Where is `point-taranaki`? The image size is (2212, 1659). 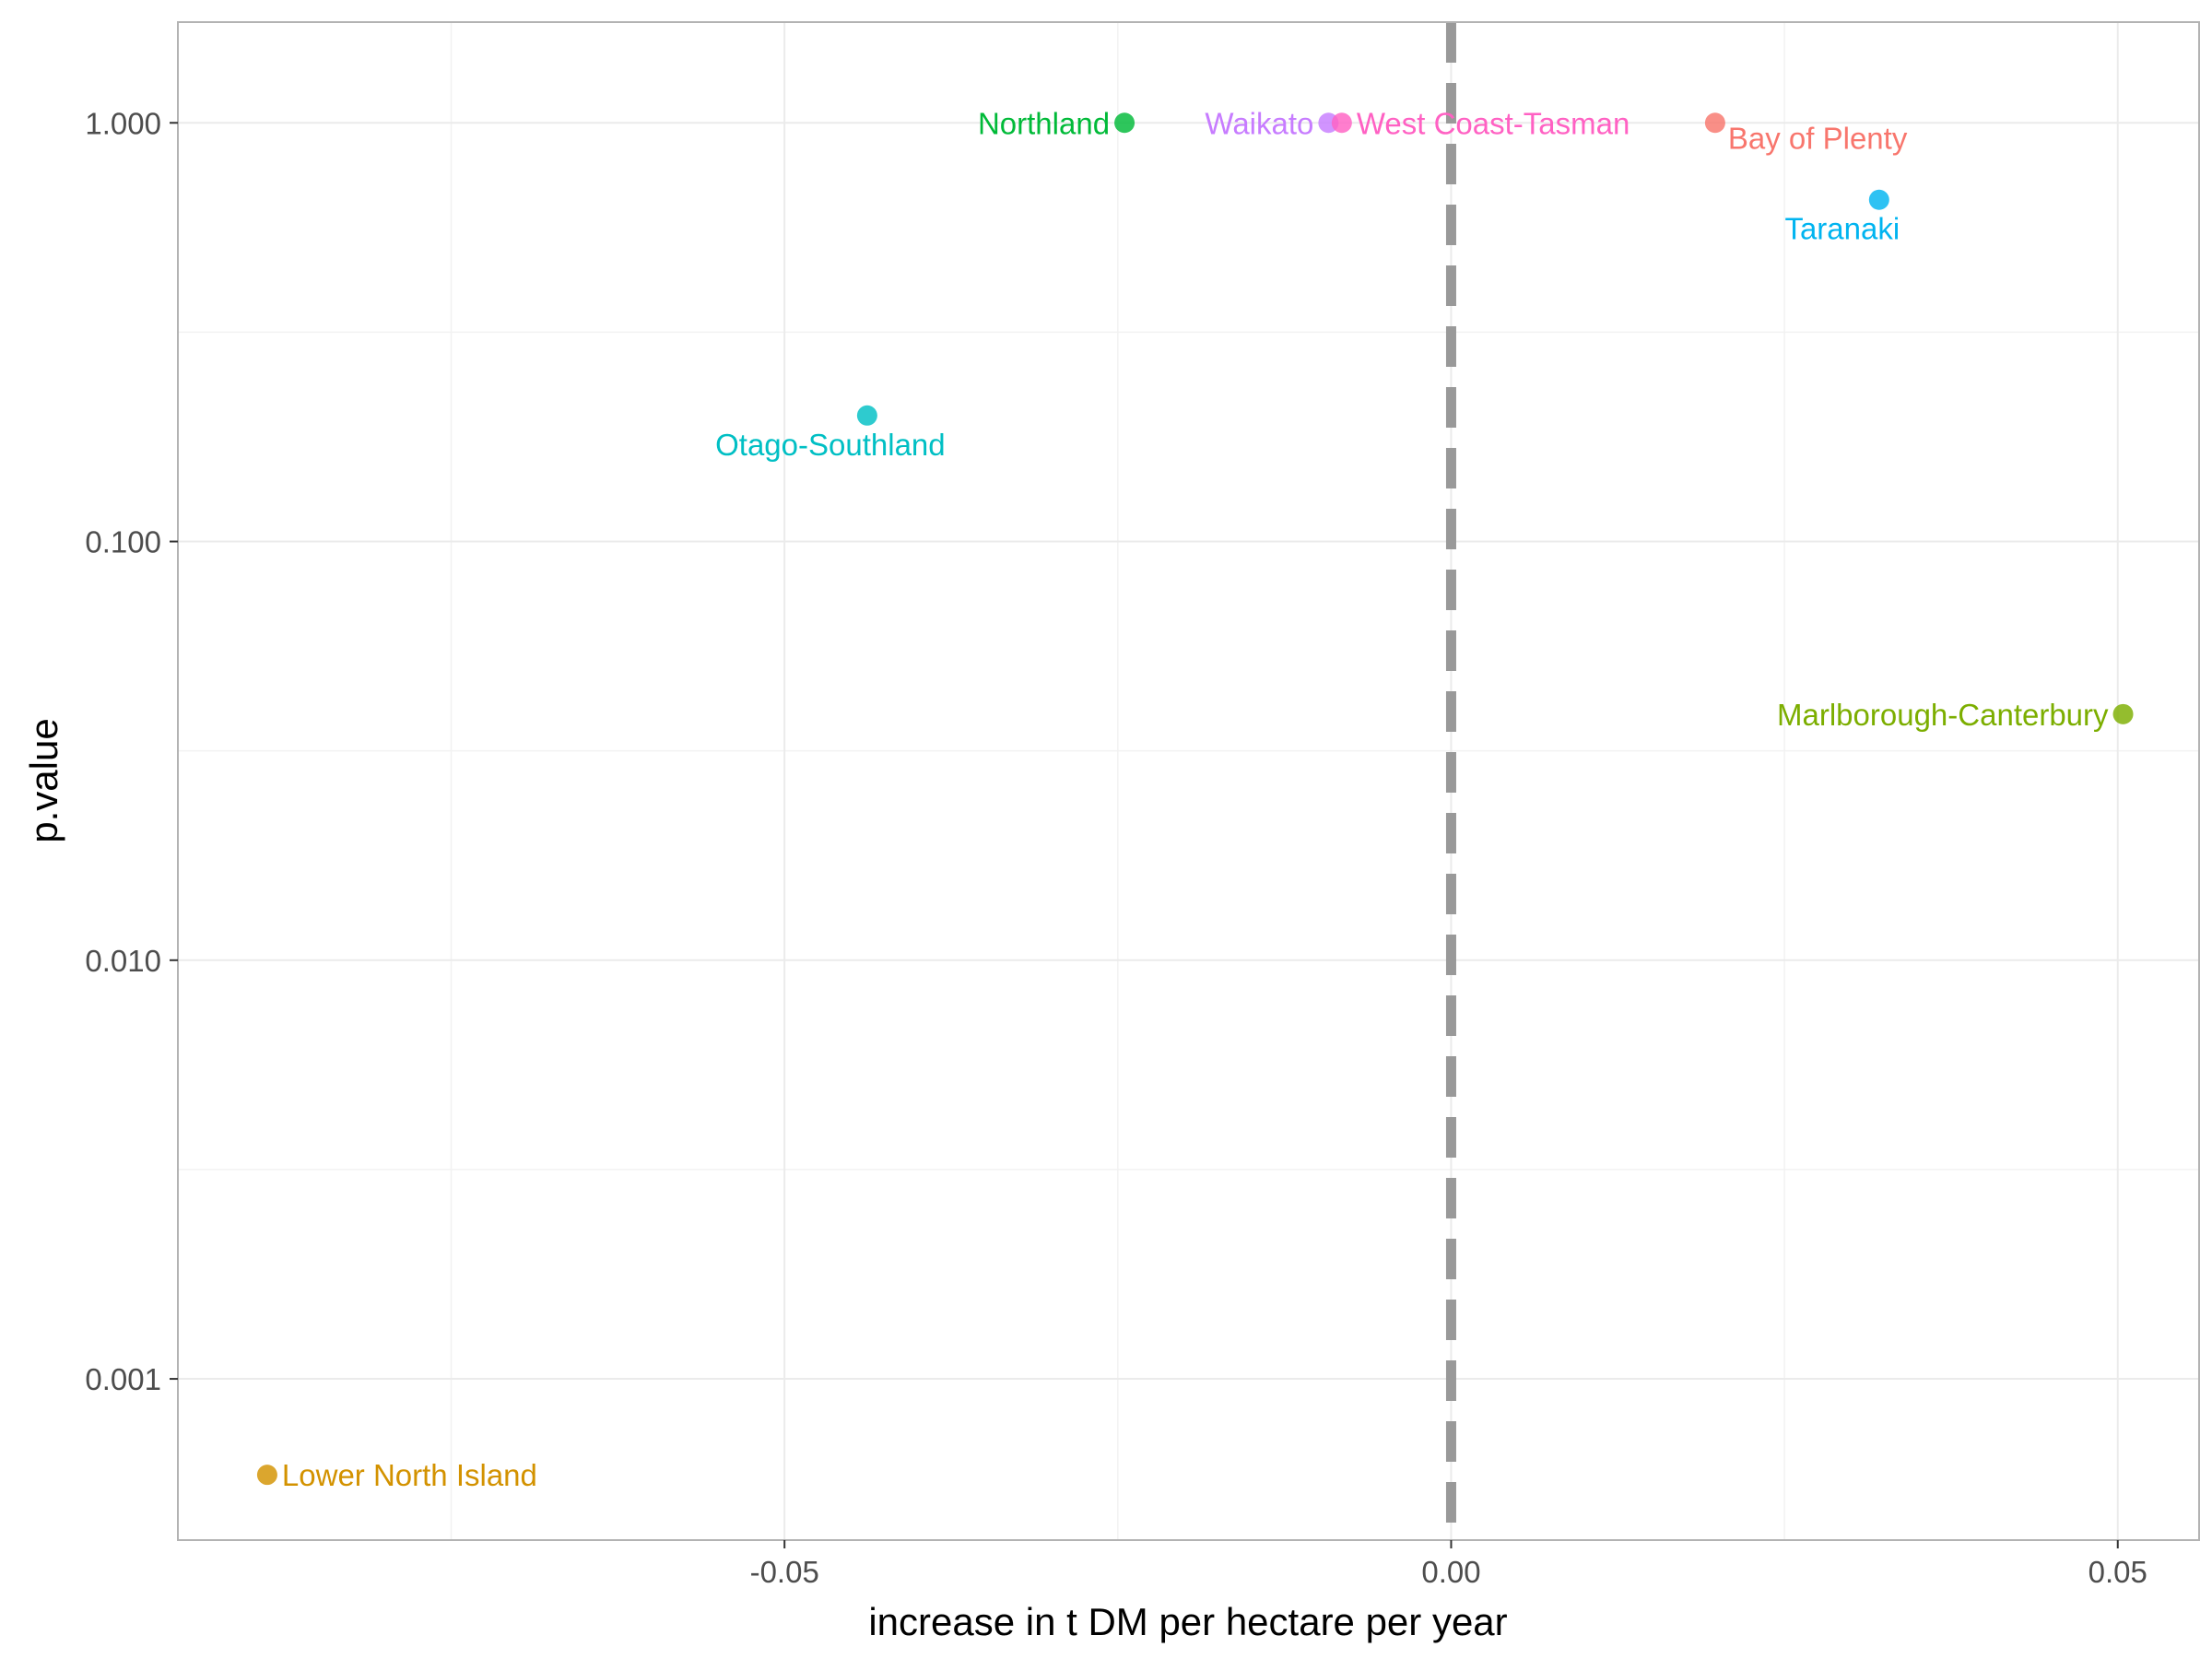 point-taranaki is located at coordinates (1878, 199).